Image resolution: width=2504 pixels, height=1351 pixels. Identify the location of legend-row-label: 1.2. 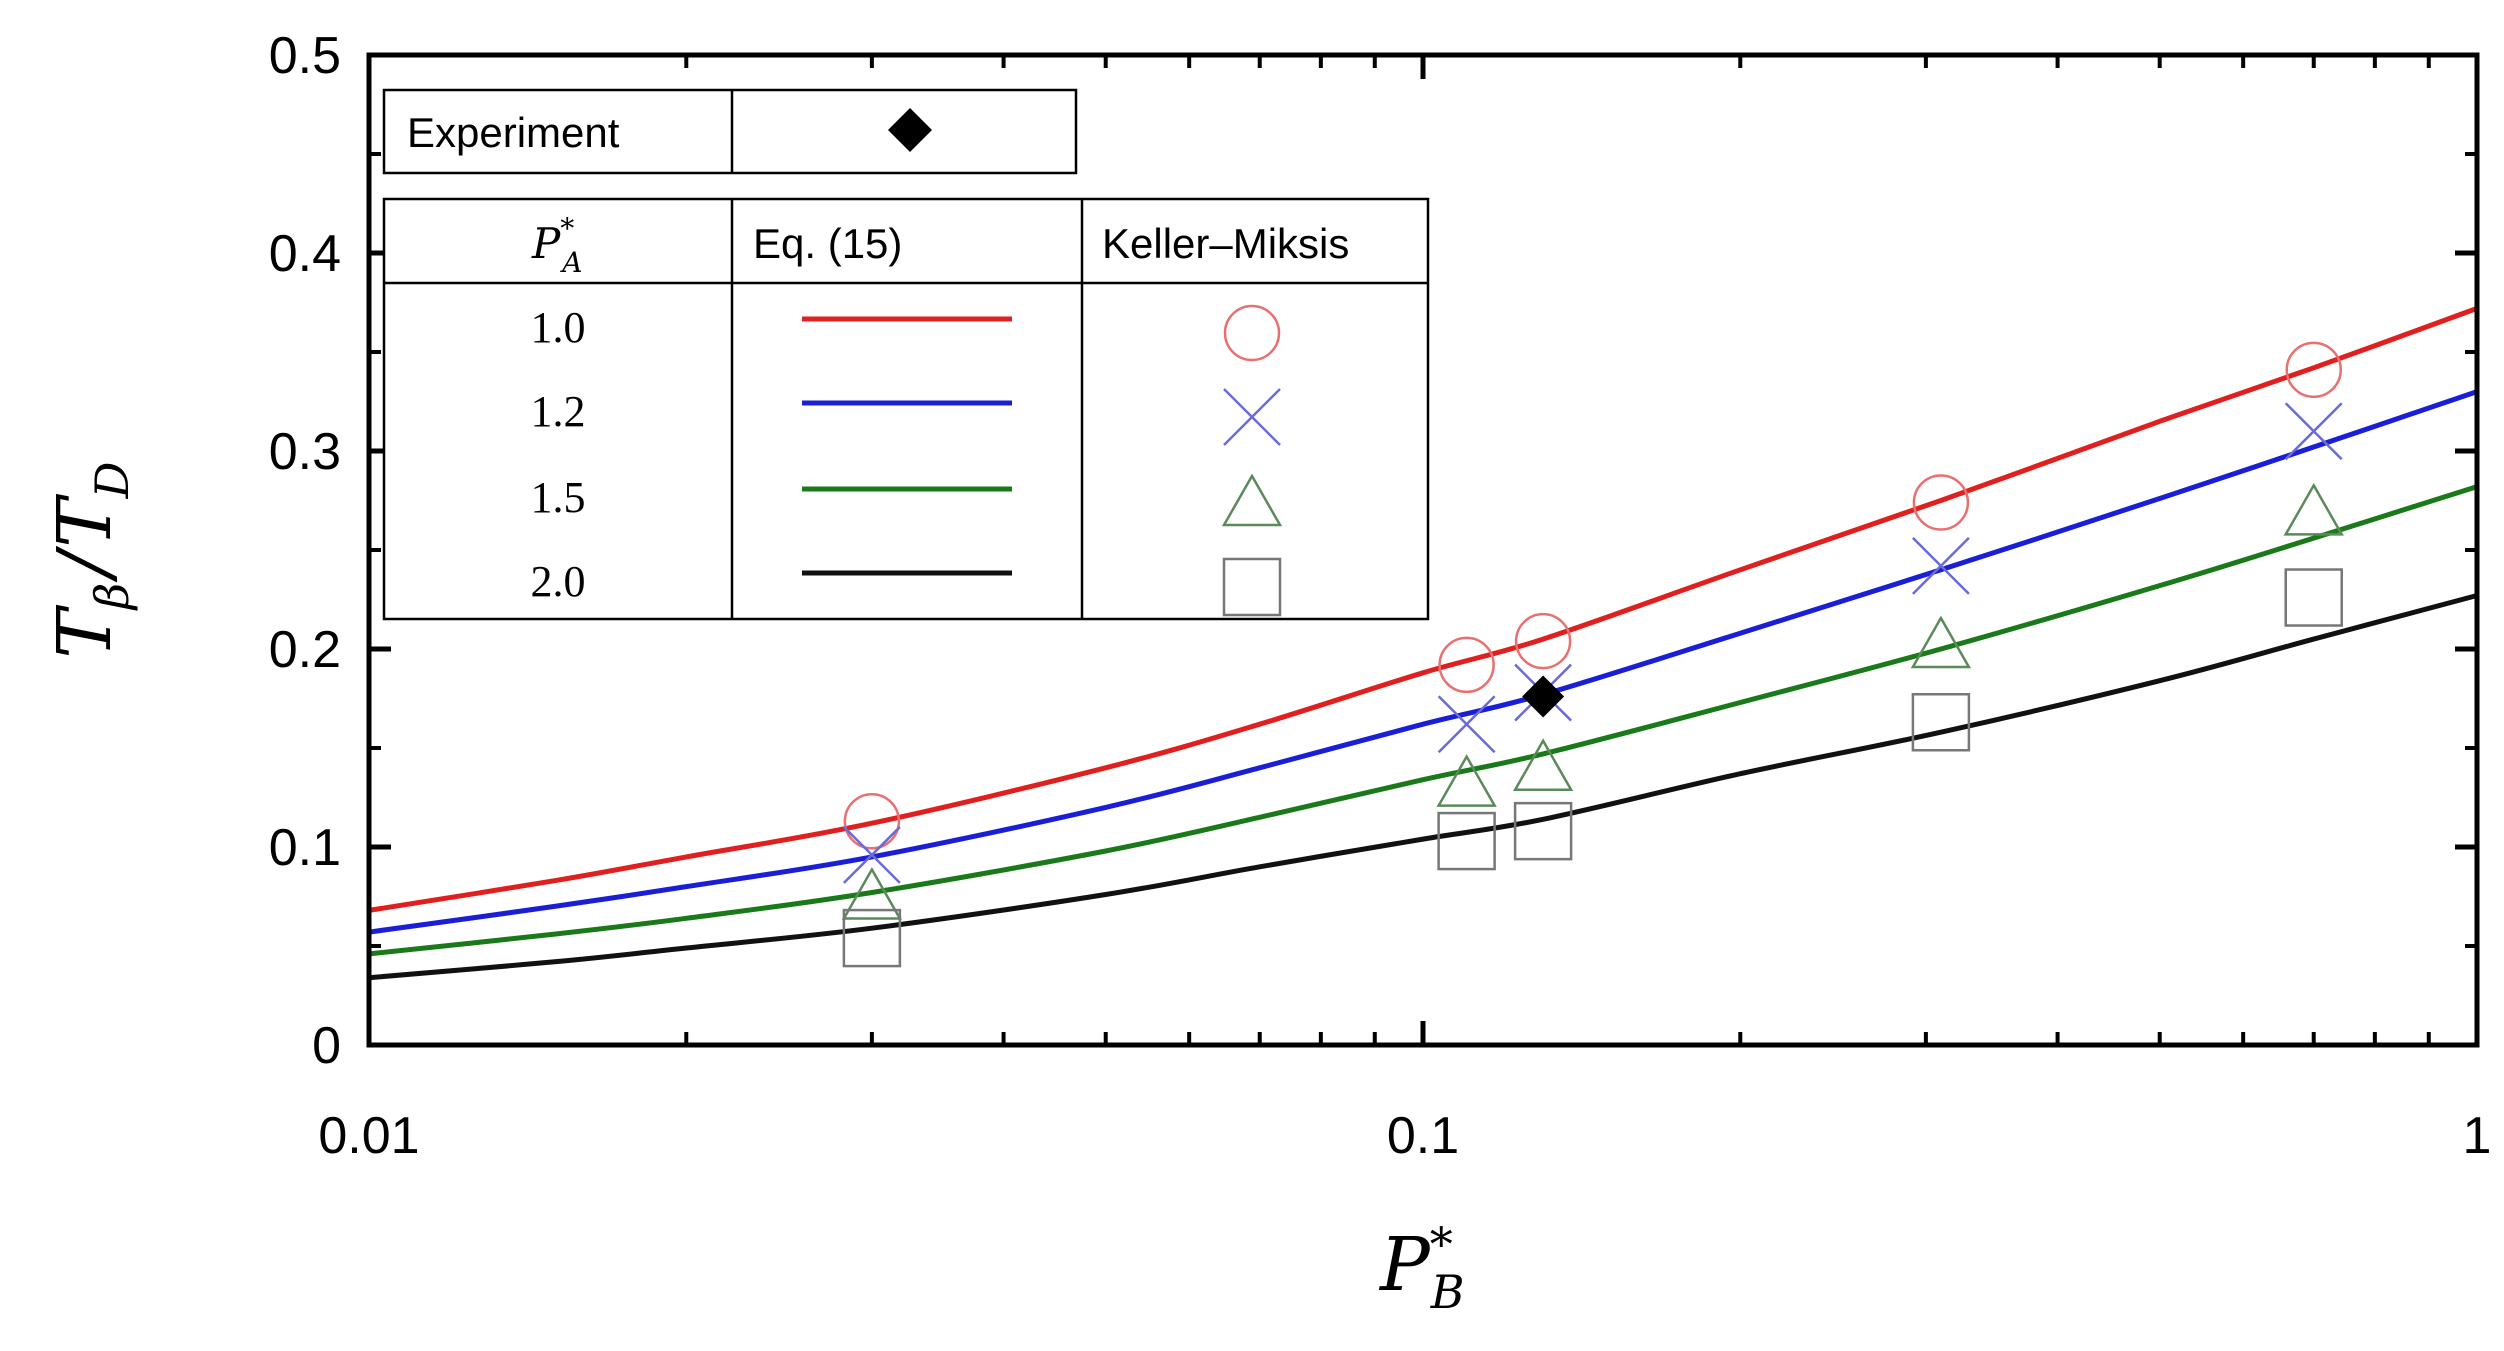
(558, 411).